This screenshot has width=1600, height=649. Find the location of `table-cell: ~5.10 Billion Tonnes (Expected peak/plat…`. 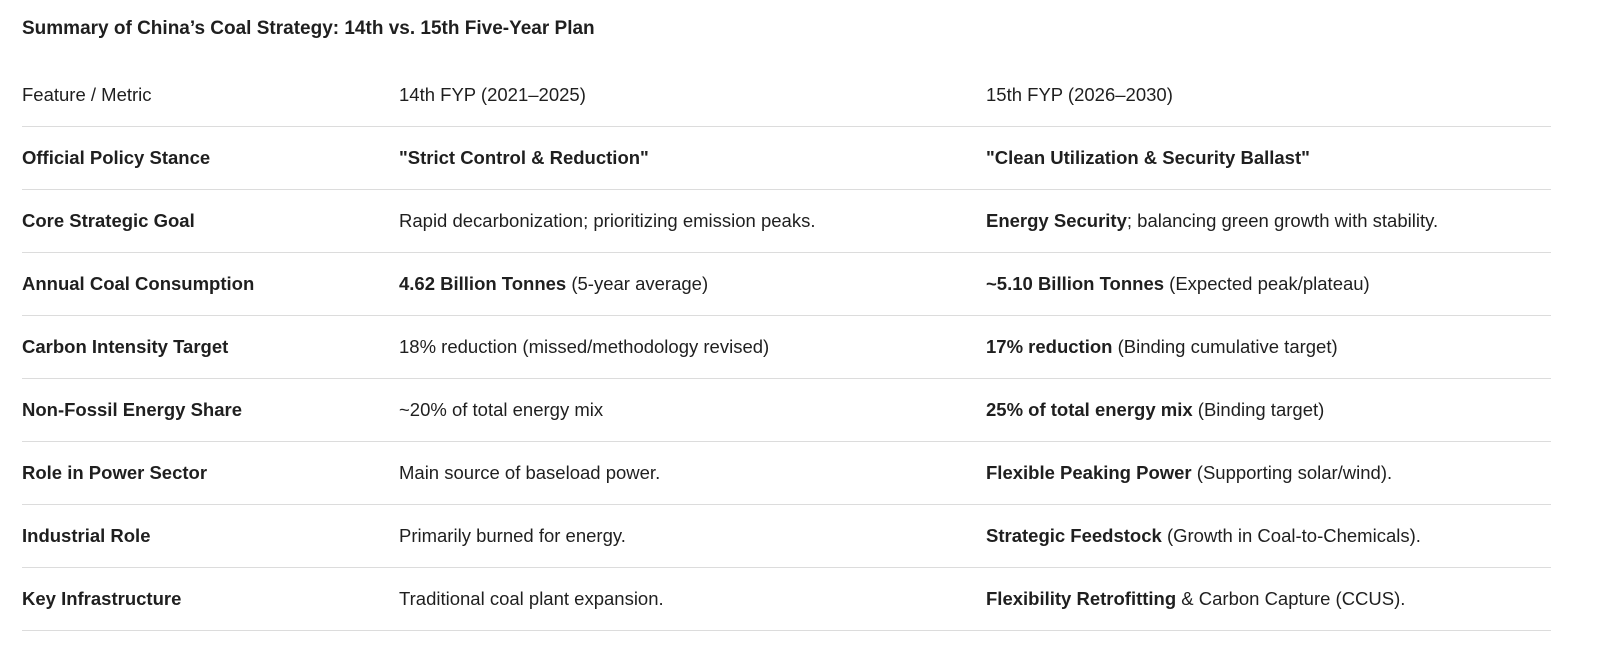

table-cell: ~5.10 Billion Tonnes (Expected peak/plat… is located at coordinates (1178, 284).